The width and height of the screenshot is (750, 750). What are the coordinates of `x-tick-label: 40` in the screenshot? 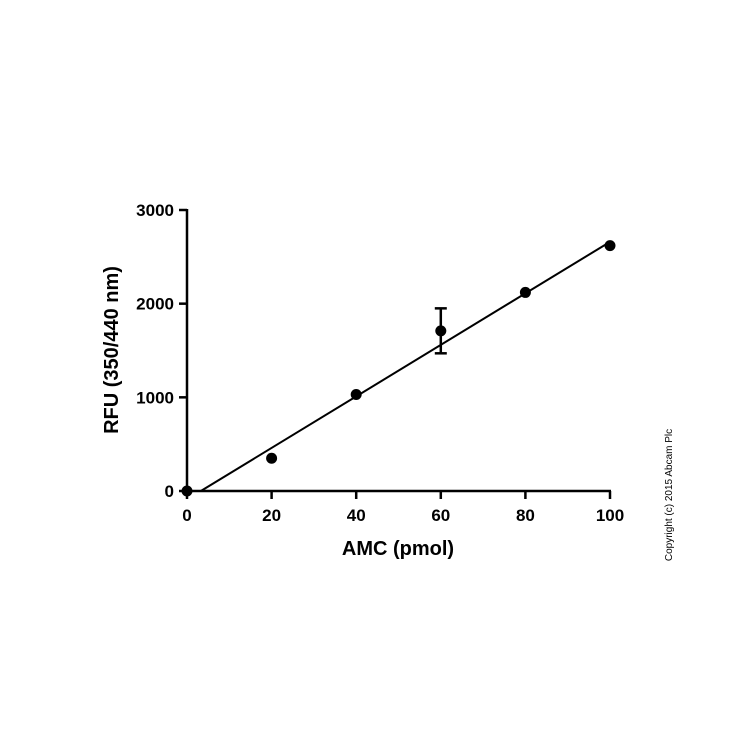 It's located at (356, 515).